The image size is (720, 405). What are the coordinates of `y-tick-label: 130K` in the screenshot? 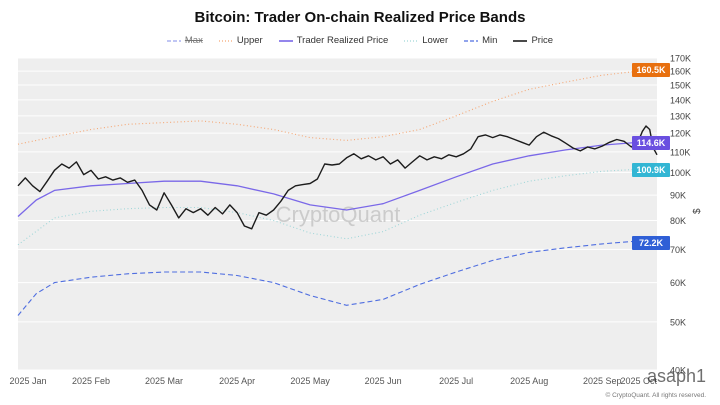 It's located at (680, 116).